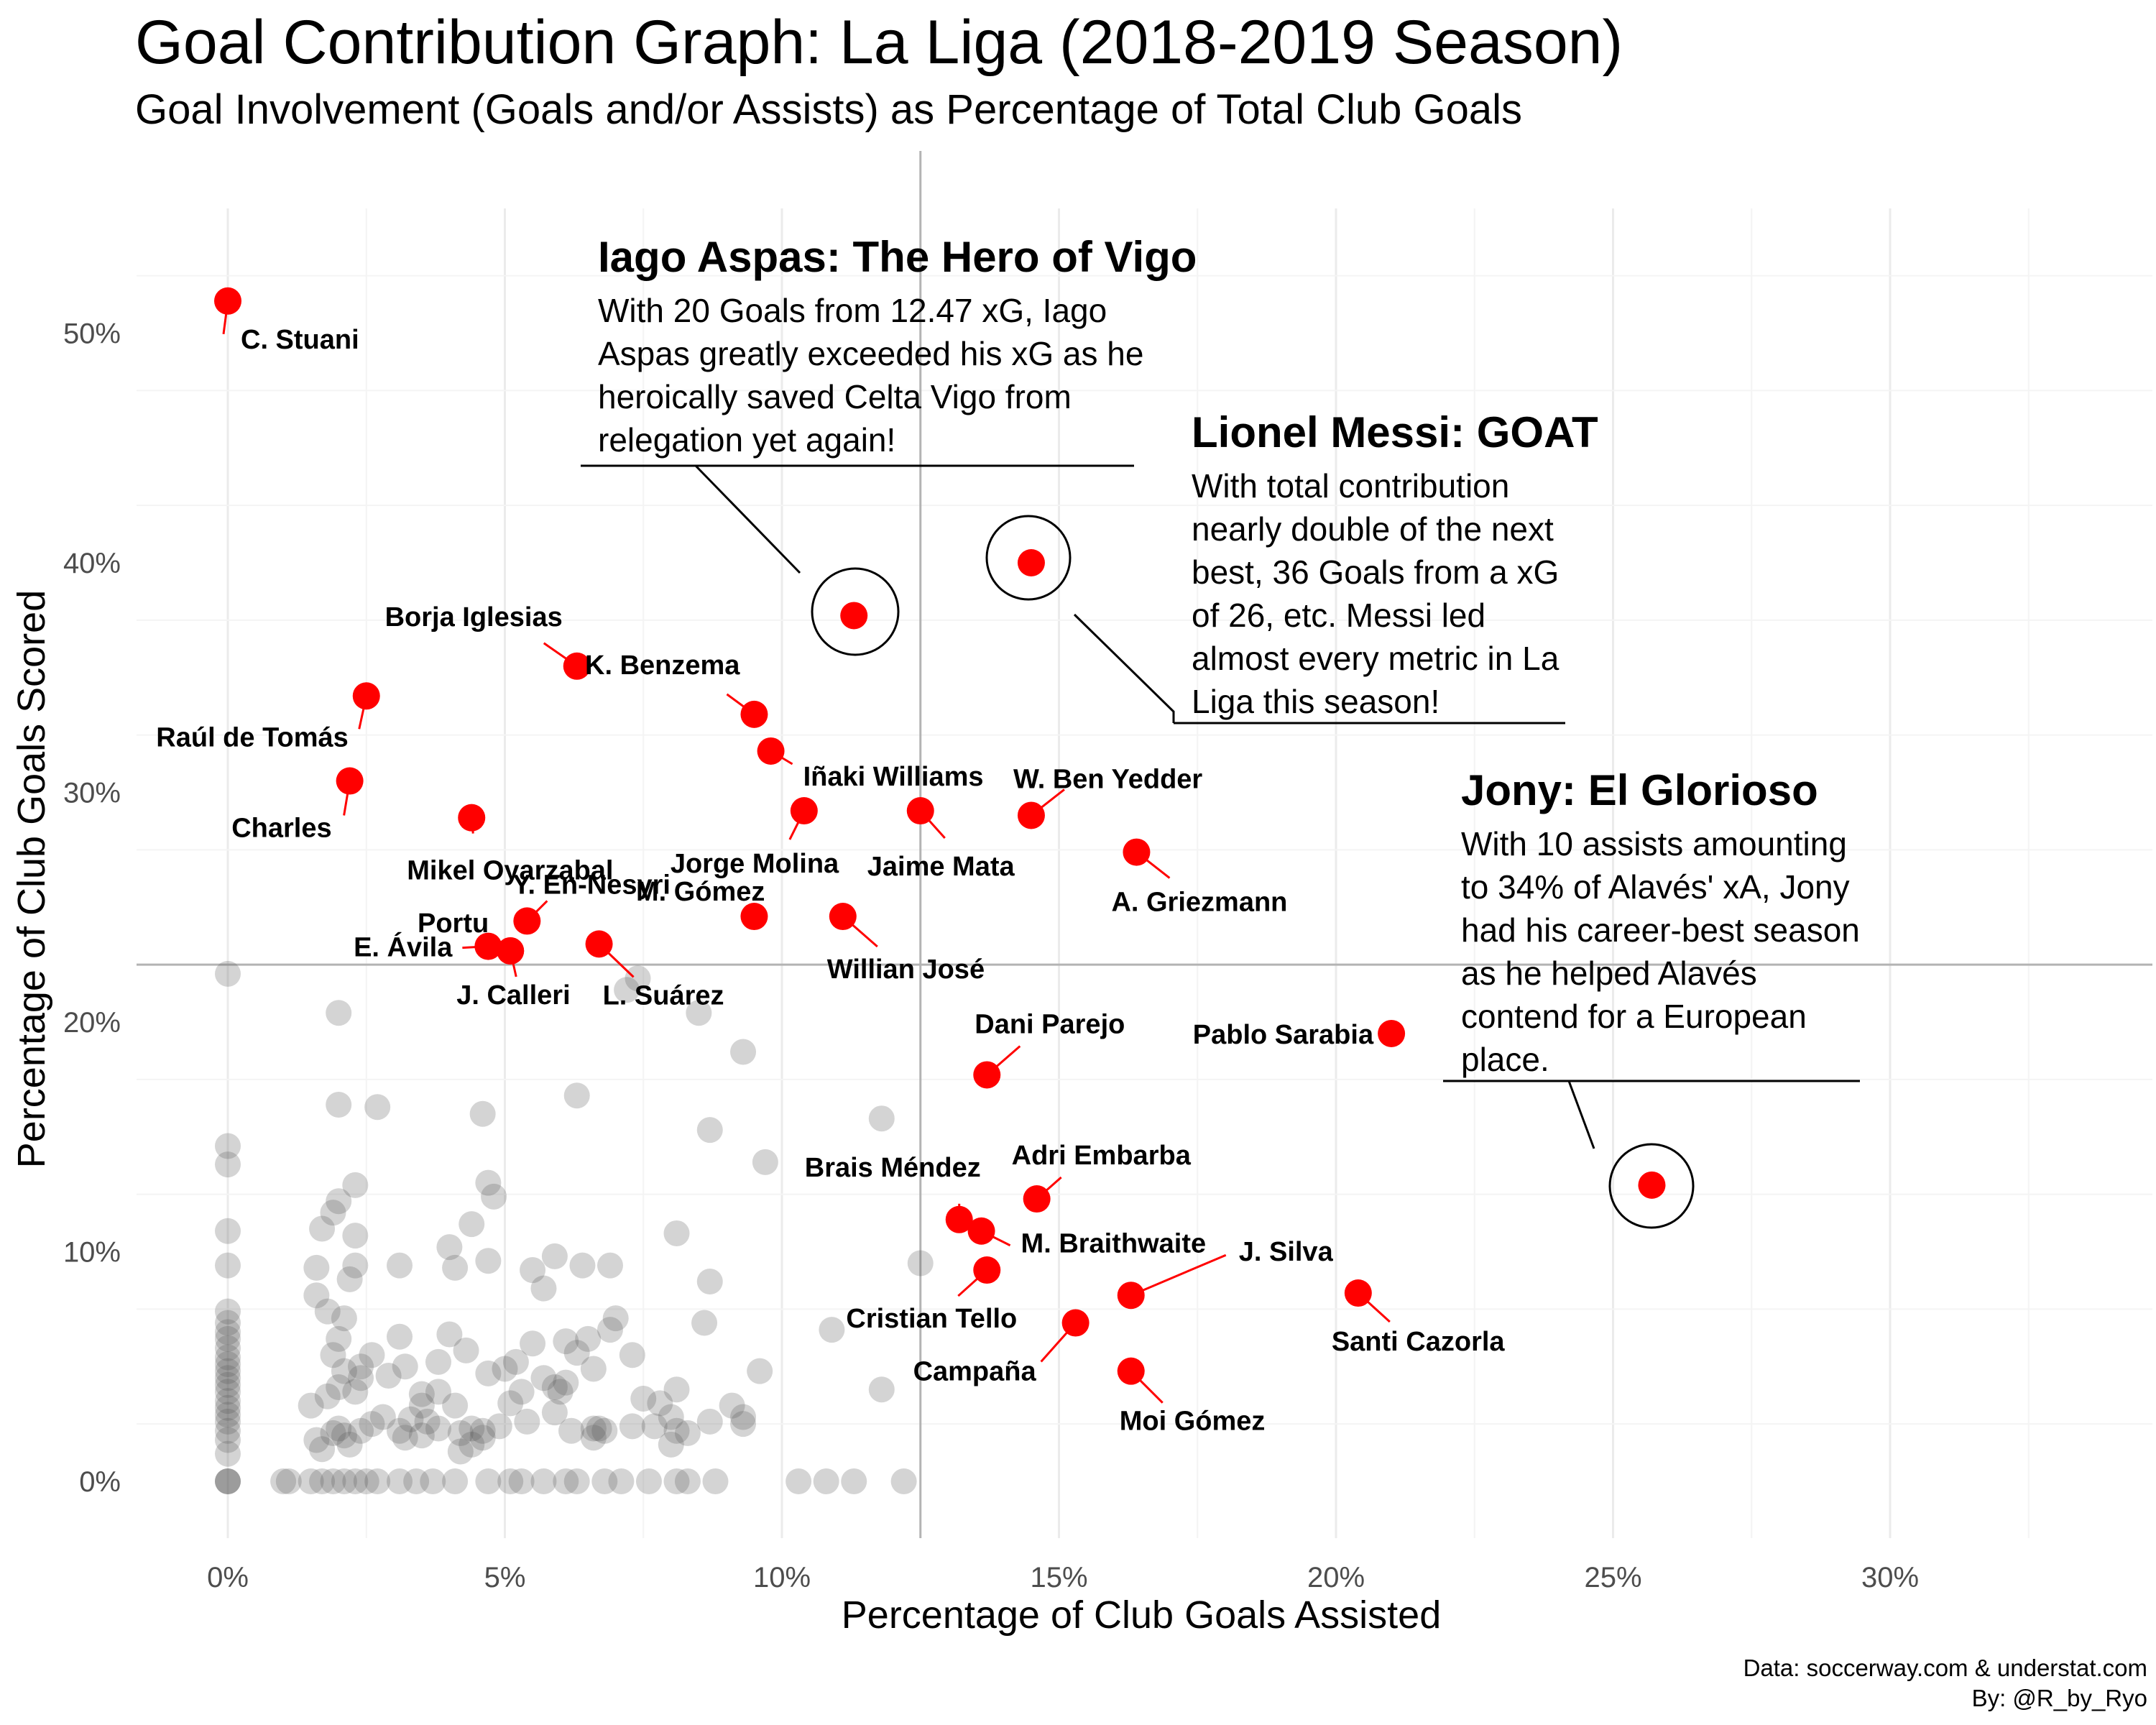  Describe the element at coordinates (941, 867) in the screenshot. I see `player-label: Jaime Mata` at that location.